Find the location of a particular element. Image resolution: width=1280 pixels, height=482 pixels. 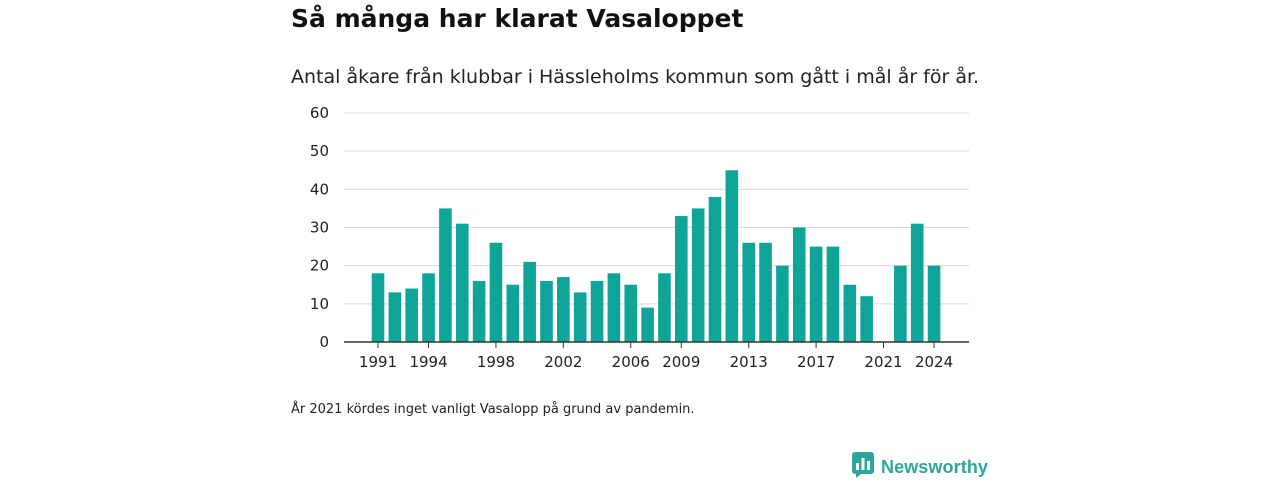

bar-2004 is located at coordinates (597, 311).